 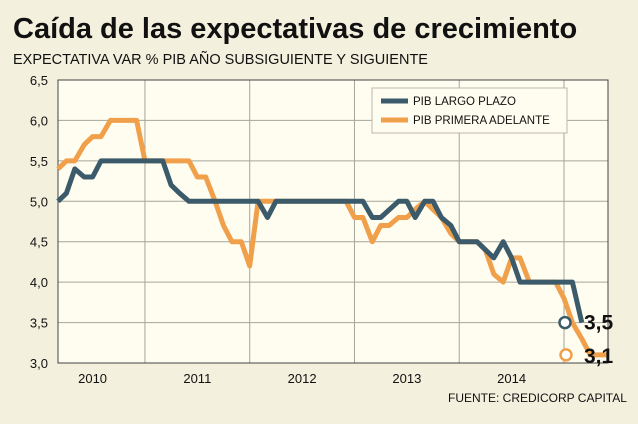 I want to click on y-tick-label: 6,5, so click(x=39, y=80).